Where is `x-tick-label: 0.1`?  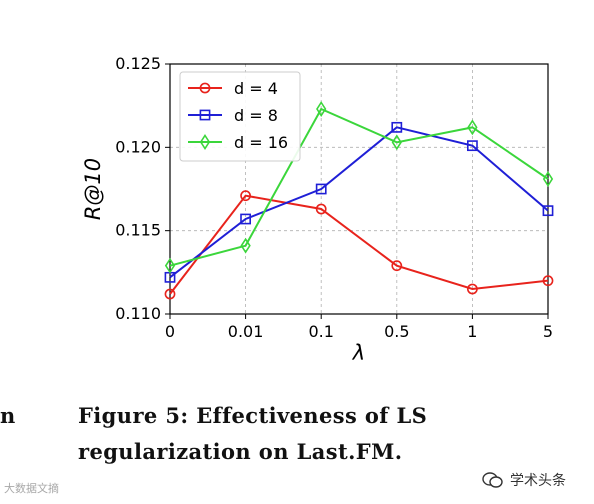
x-tick-label: 0.1 is located at coordinates (320, 331).